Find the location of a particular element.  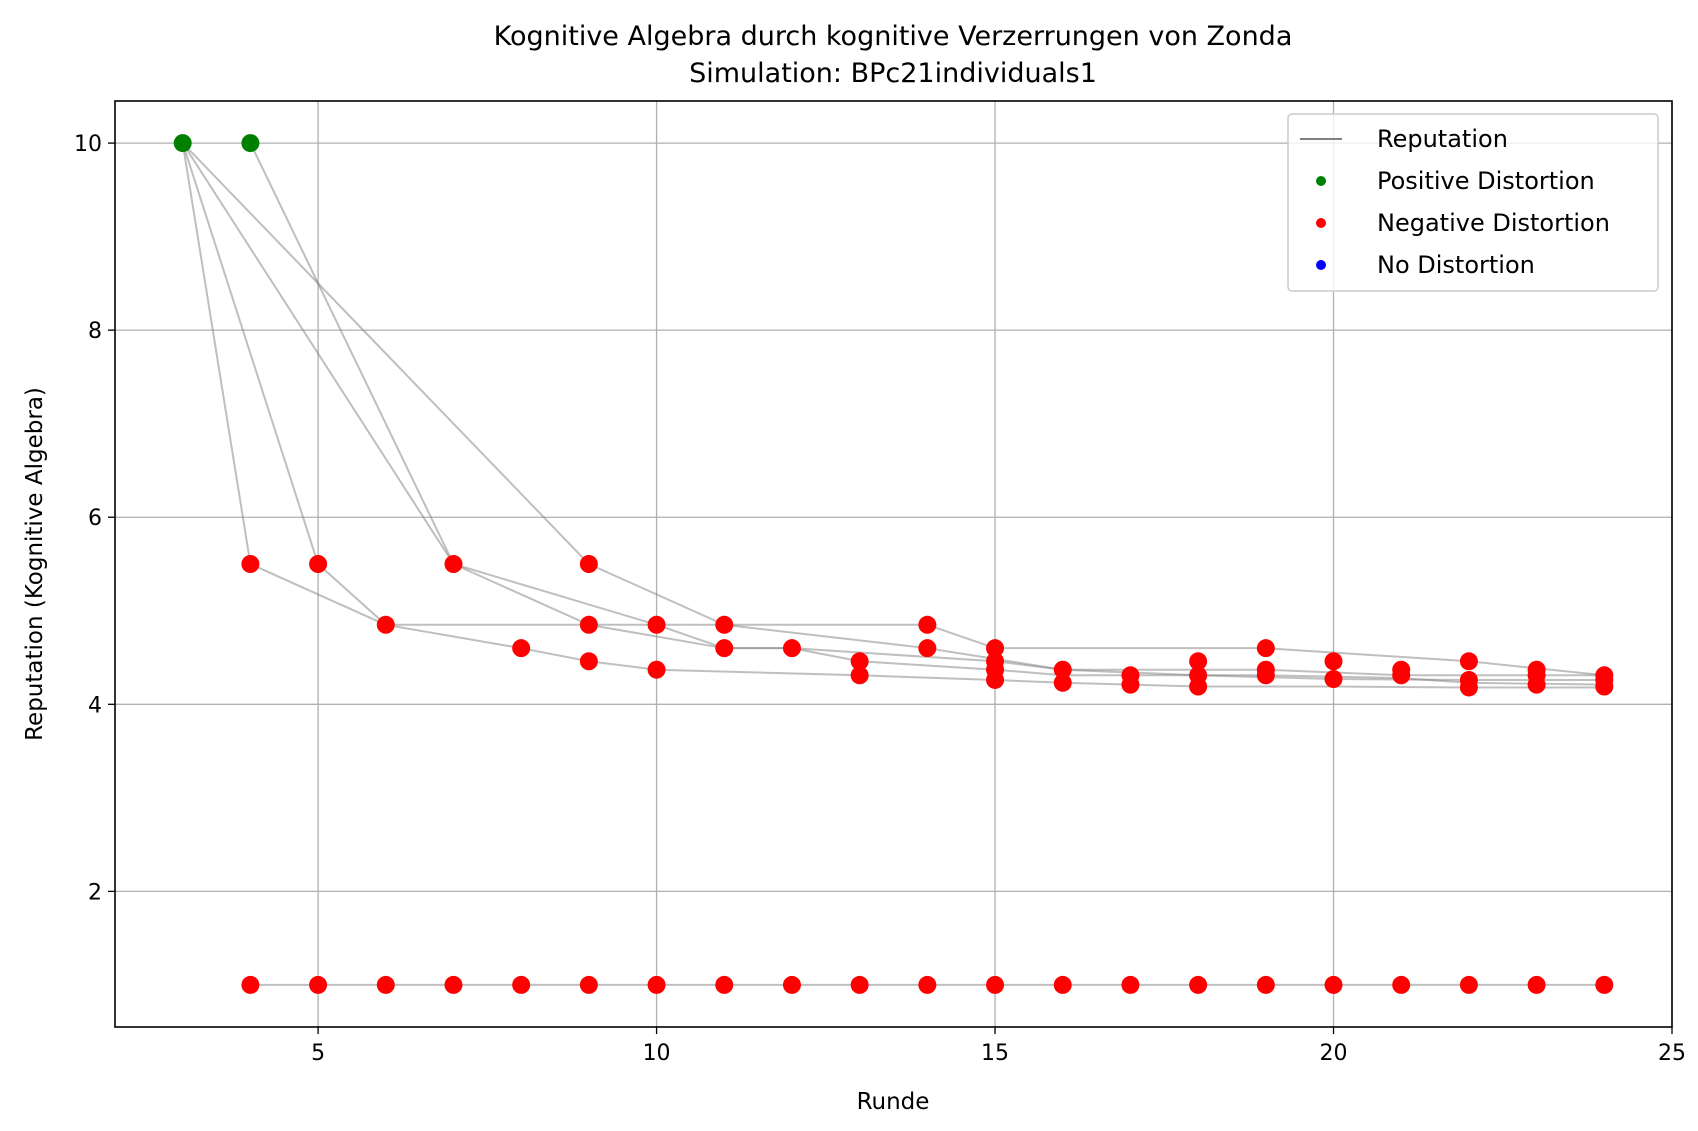

y-tick-label: 6 is located at coordinates (95, 518).